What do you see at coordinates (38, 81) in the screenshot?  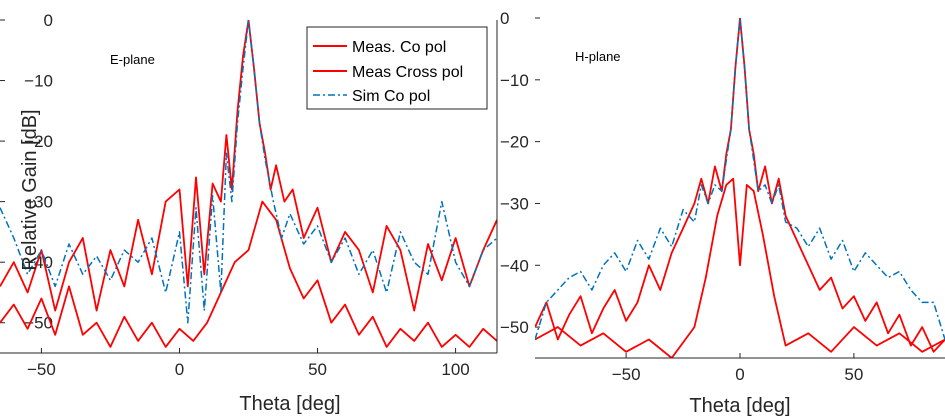 I see `e-plane-y-tick-label: −10` at bounding box center [38, 81].